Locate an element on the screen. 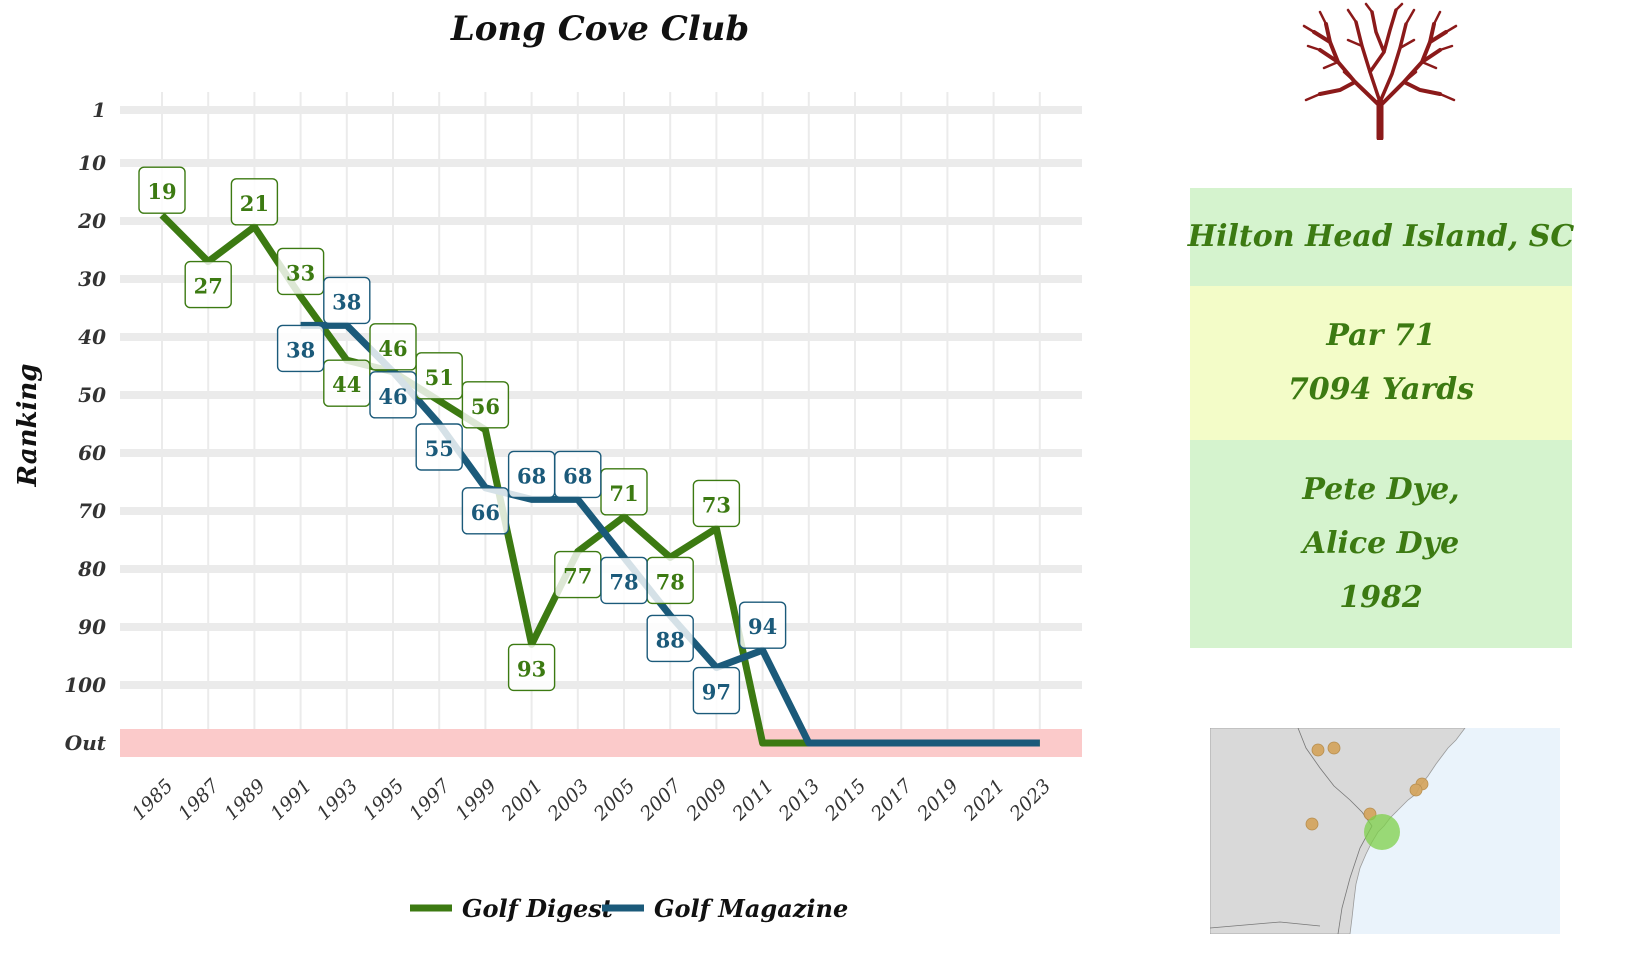 This screenshot has height=960, width=1632. y-tick-label: 30 is located at coordinates (92, 279).